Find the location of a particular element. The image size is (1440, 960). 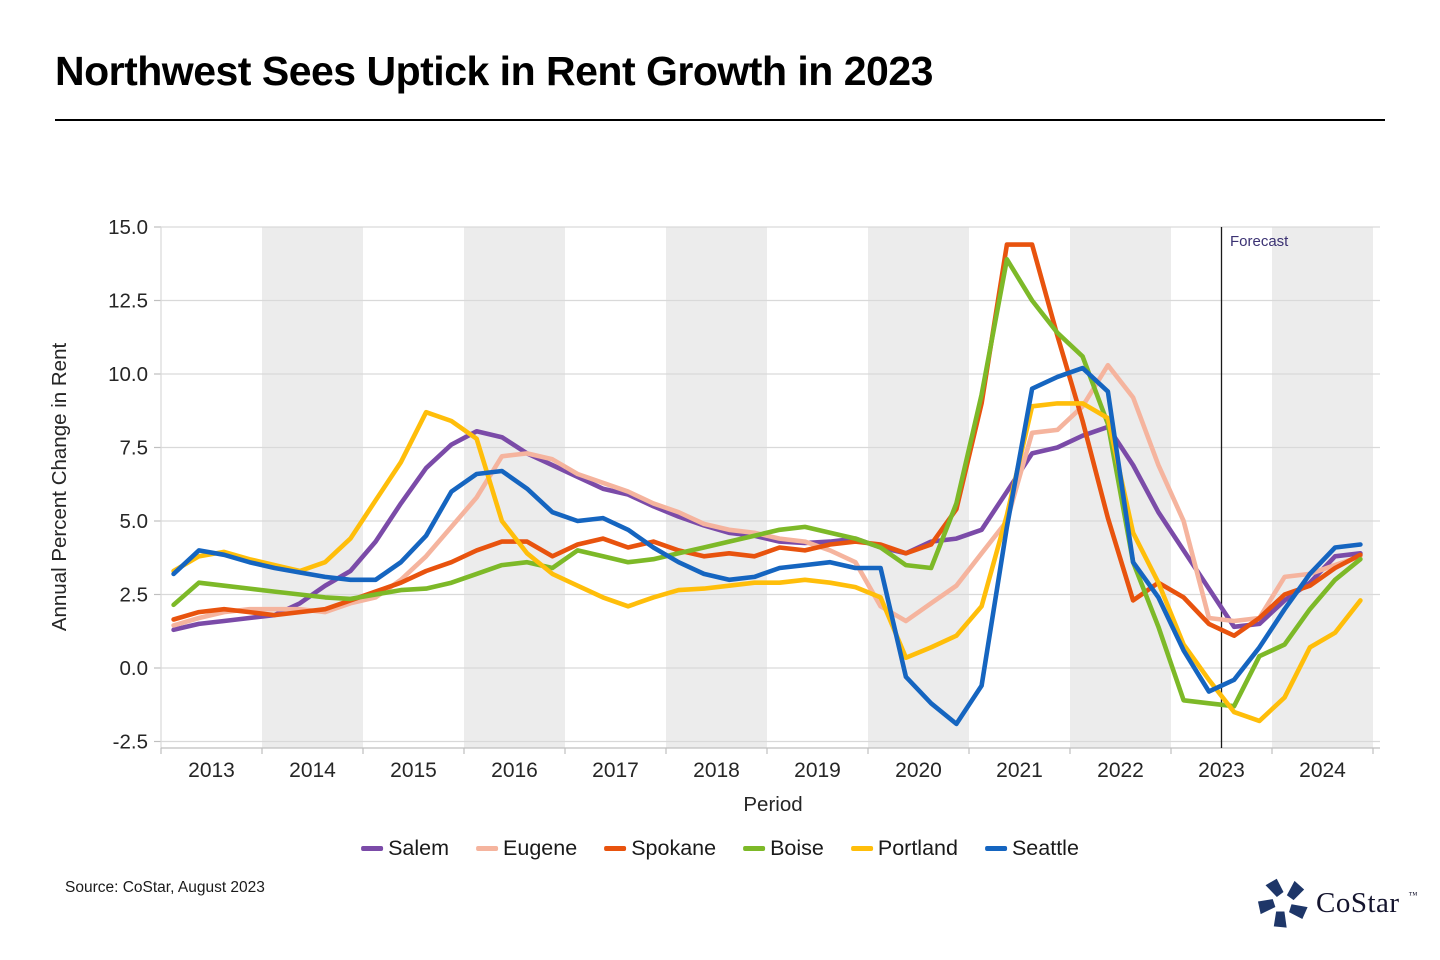

x-tick-label-2017: 2017 is located at coordinates (615, 770).